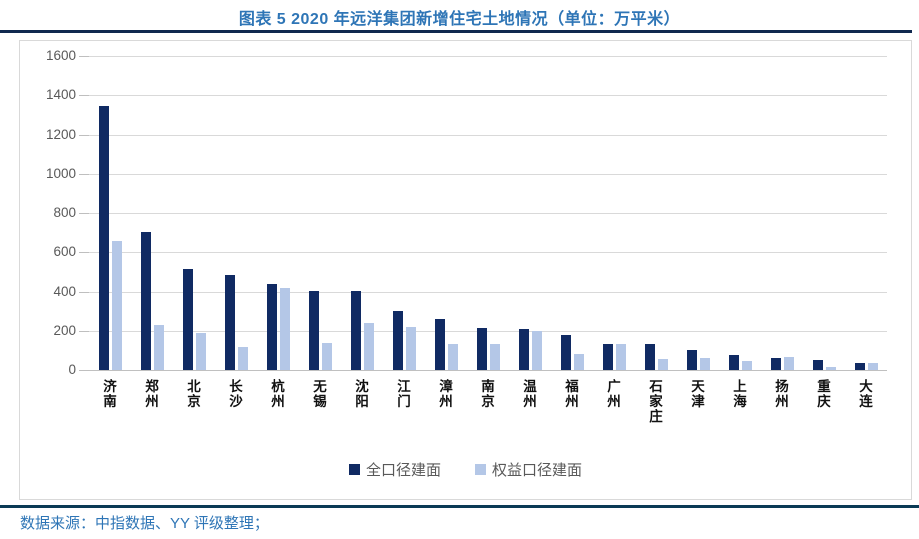 The width and height of the screenshot is (919, 539). What do you see at coordinates (403, 471) in the screenshot?
I see `legend-label: 全口径建面` at bounding box center [403, 471].